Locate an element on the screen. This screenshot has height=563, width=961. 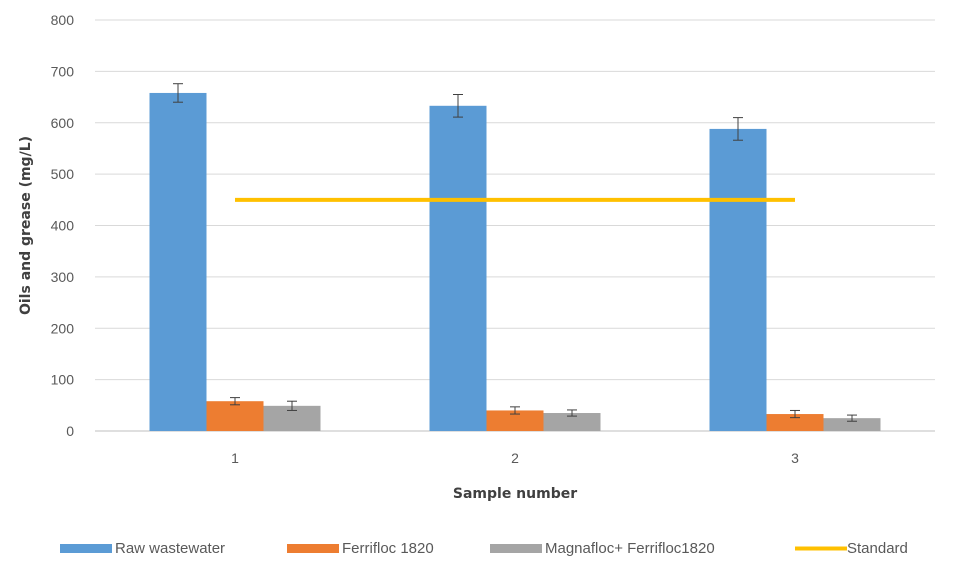
legend-item: Magnafloc+ Ferrifloc1820 is located at coordinates (602, 548).